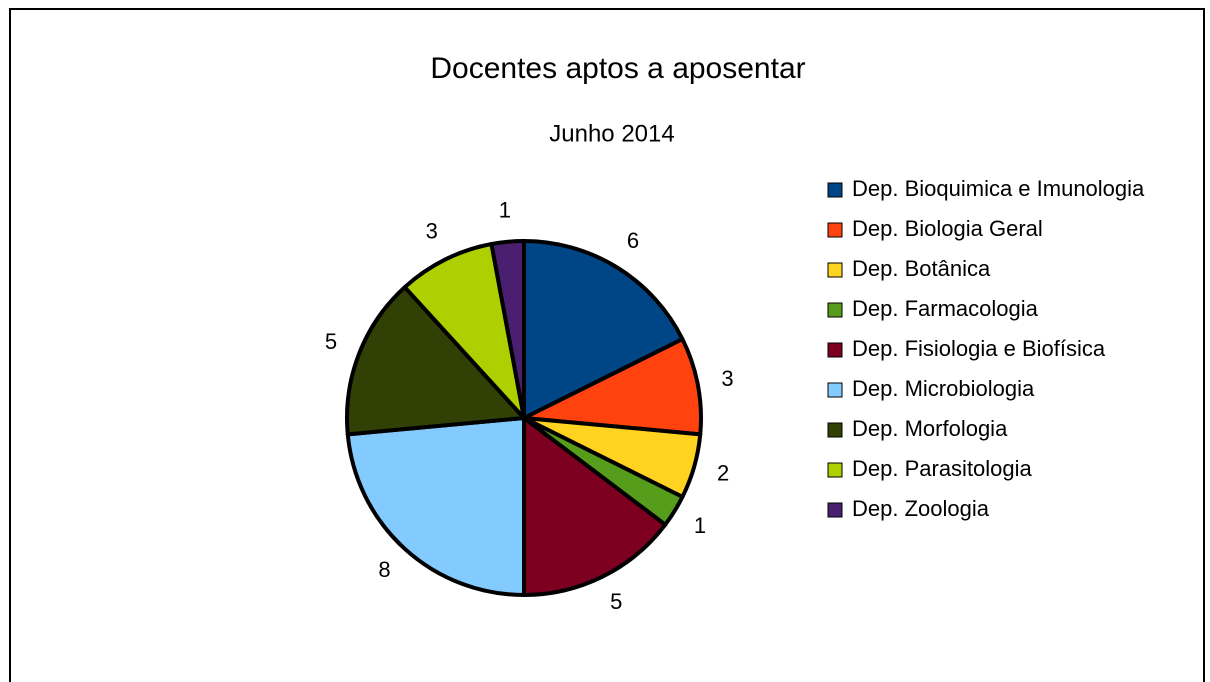 This screenshot has width=1210, height=682. I want to click on legend-label: Dep. Botânica, so click(921, 268).